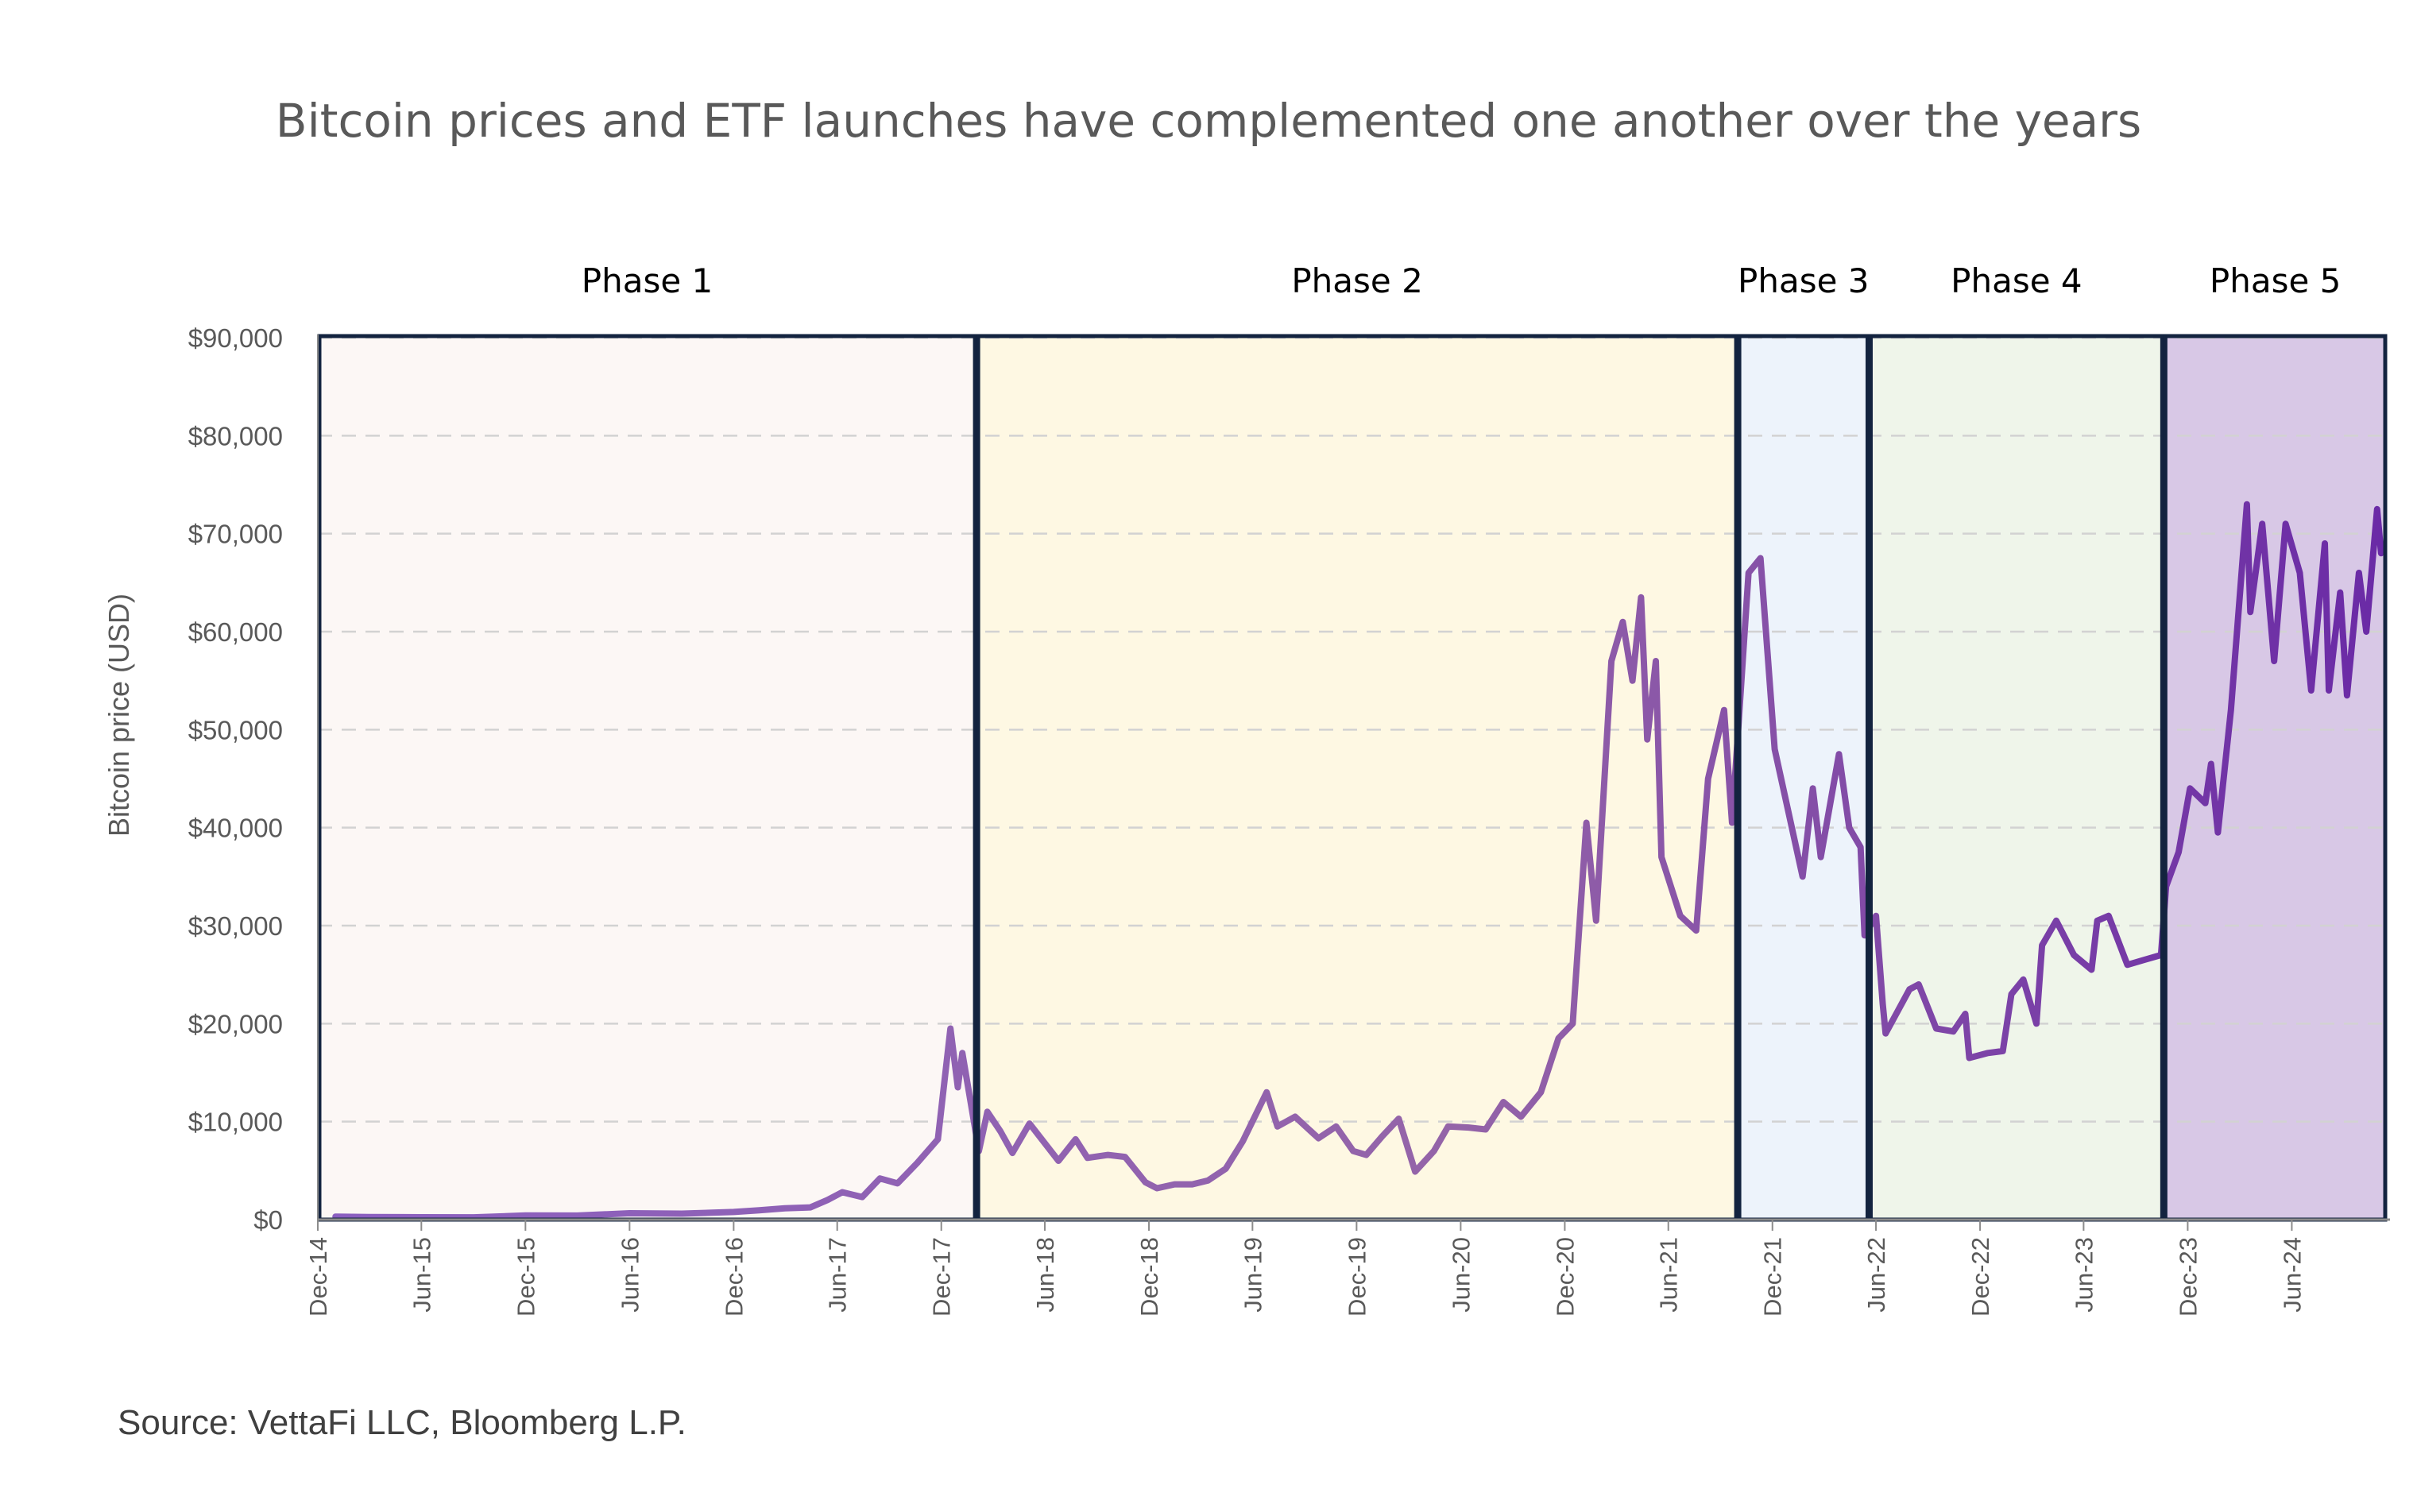 The height and width of the screenshot is (1512, 2417). Describe the element at coordinates (1045, 1275) in the screenshot. I see `x-tick-label: Jun-18` at that location.